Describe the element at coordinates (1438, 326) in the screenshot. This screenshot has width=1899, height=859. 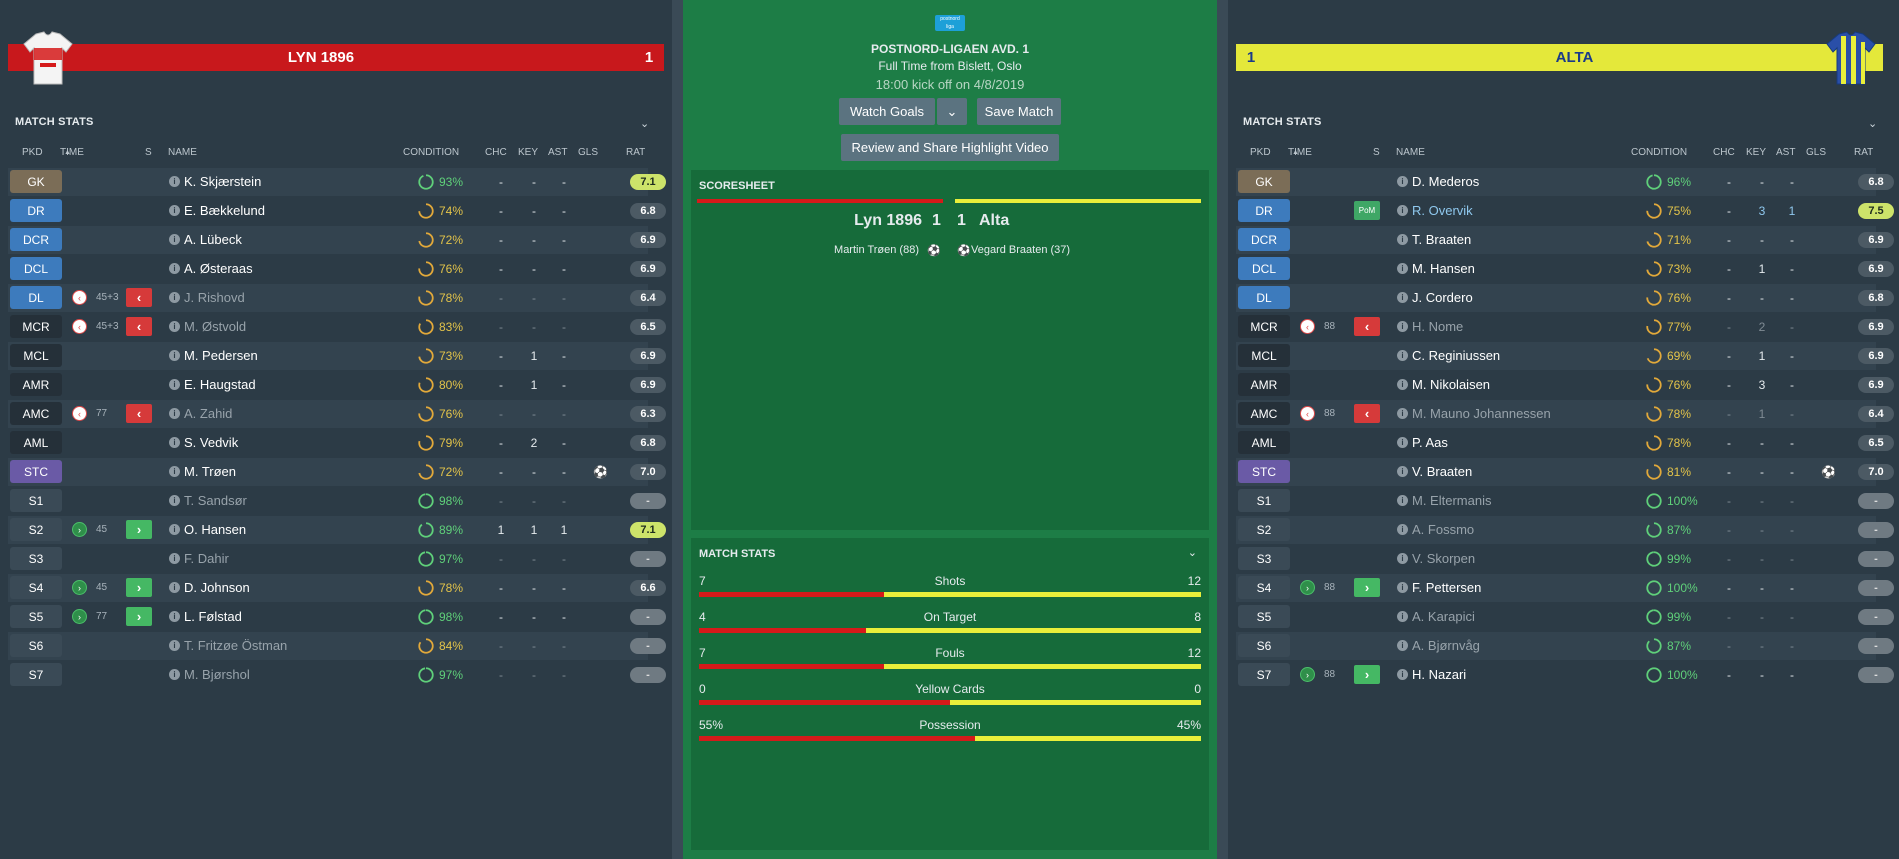
I see `player-name: H. Nome` at that location.